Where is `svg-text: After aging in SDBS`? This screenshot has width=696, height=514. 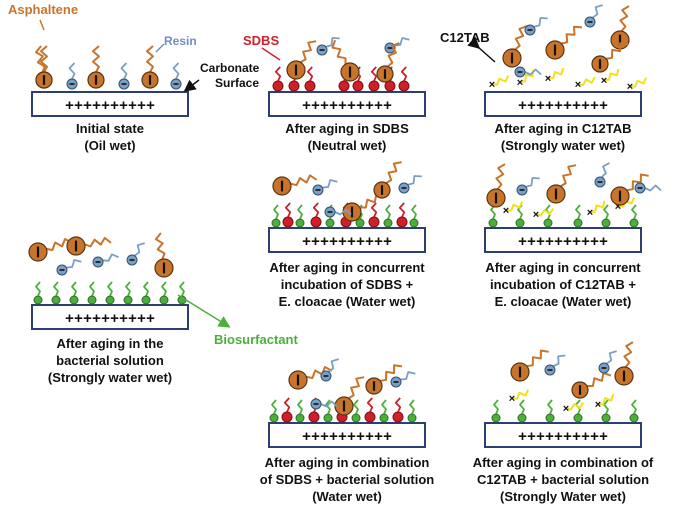 svg-text: After aging in SDBS is located at coordinates (347, 128).